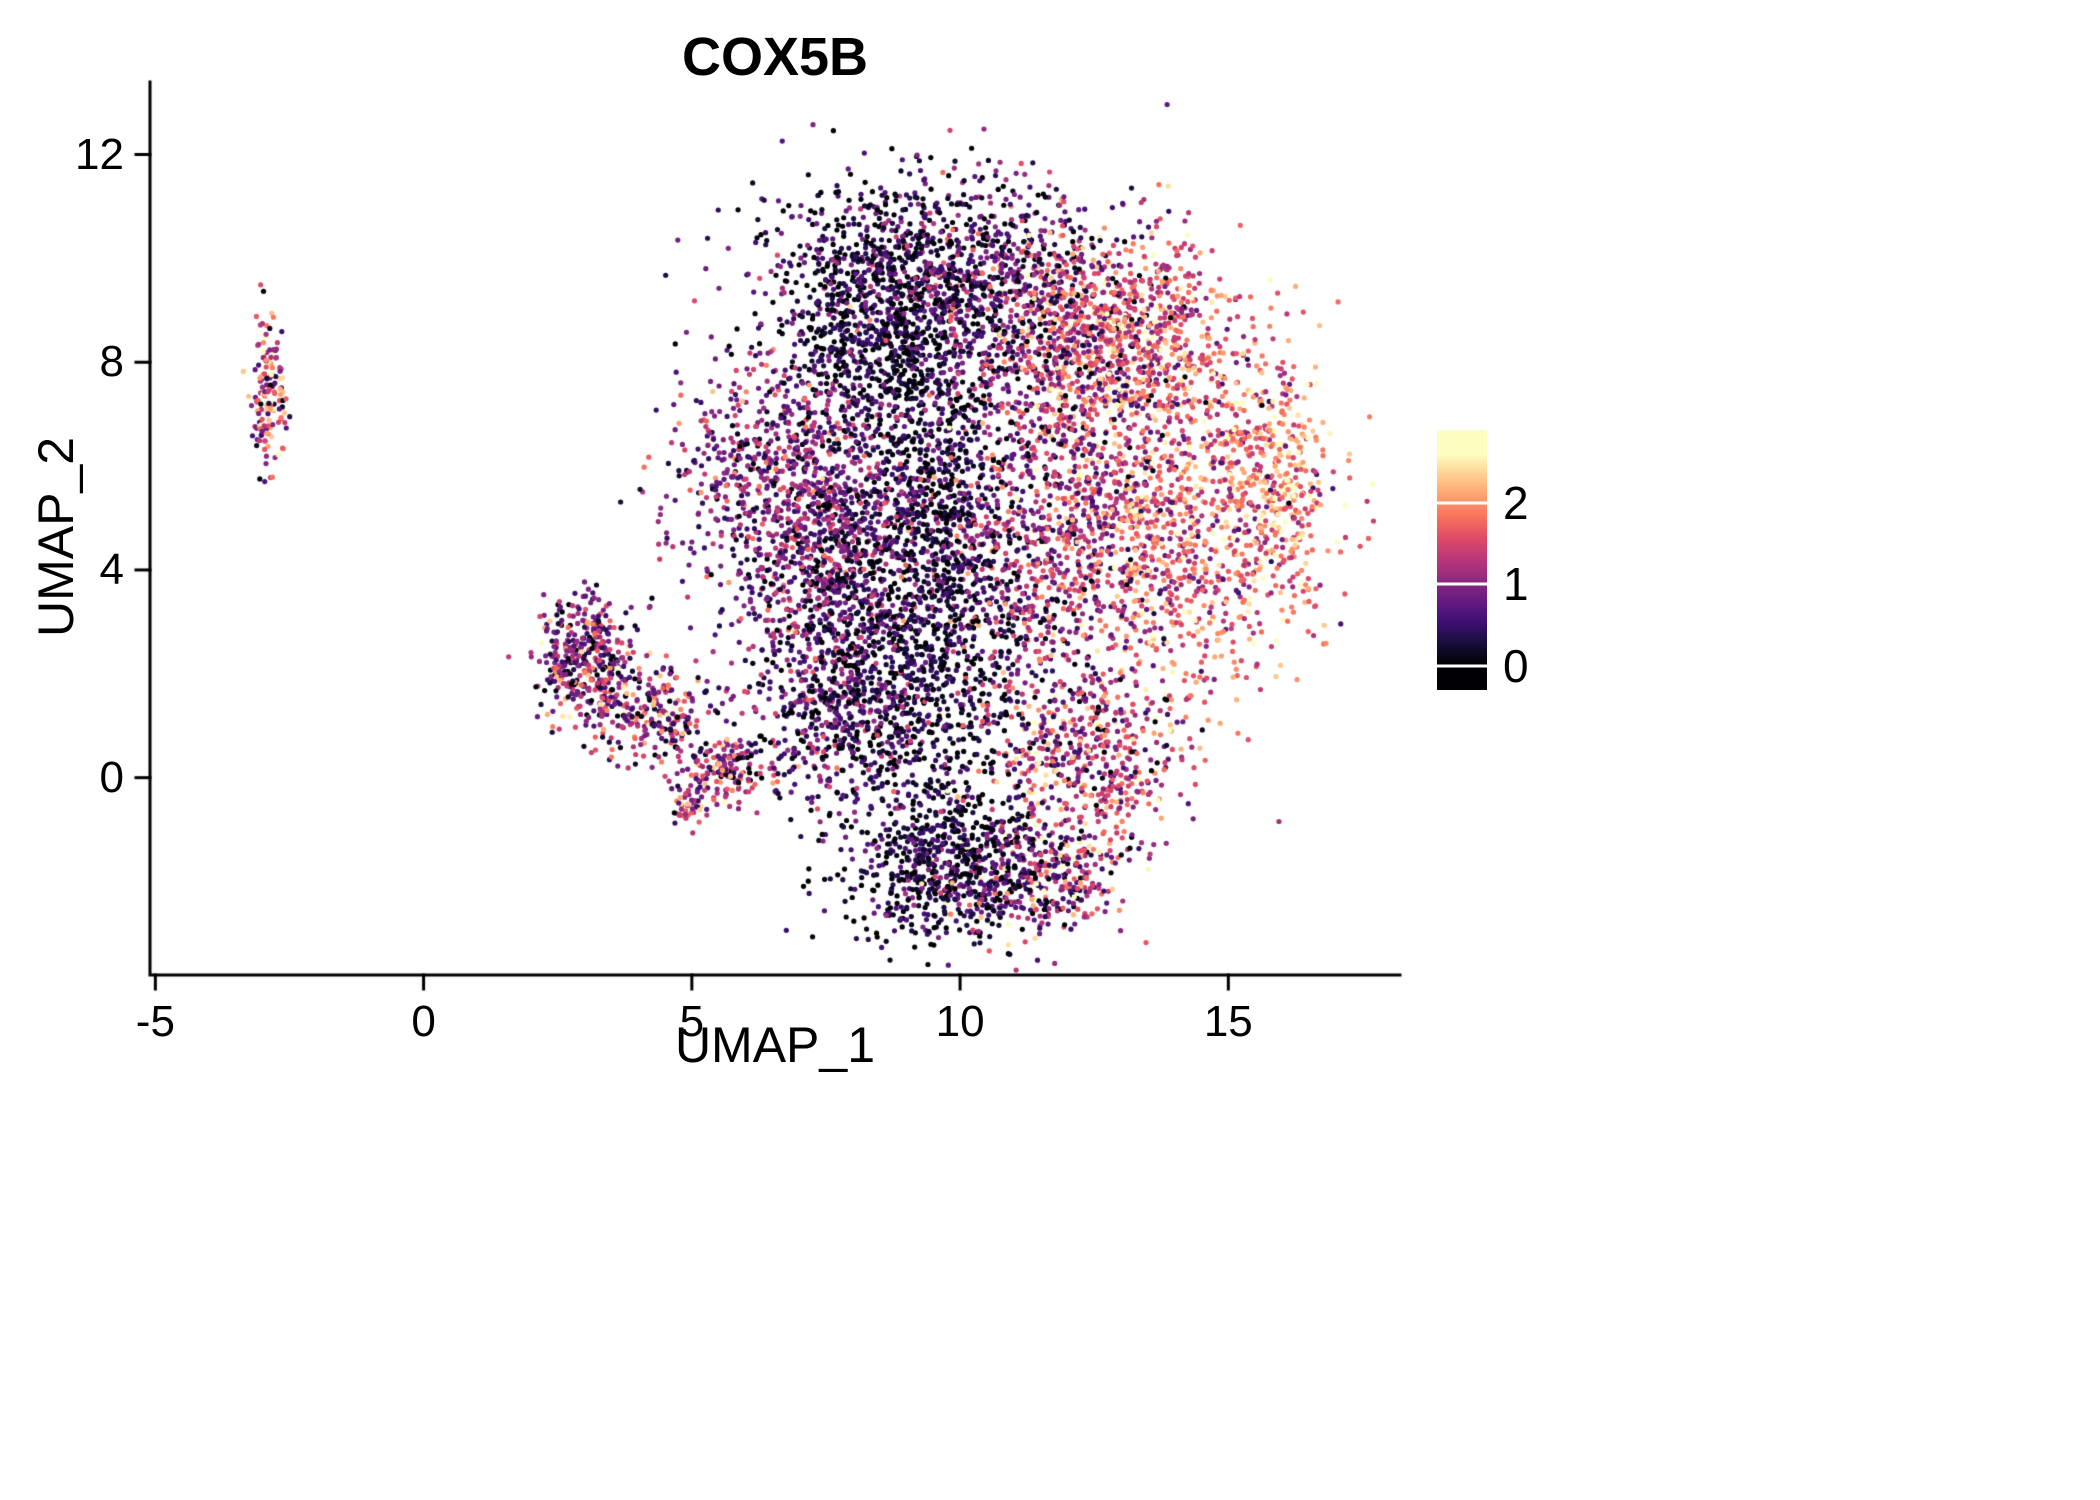  What do you see at coordinates (692, 1021) in the screenshot?
I see `x-tick-label: 5` at bounding box center [692, 1021].